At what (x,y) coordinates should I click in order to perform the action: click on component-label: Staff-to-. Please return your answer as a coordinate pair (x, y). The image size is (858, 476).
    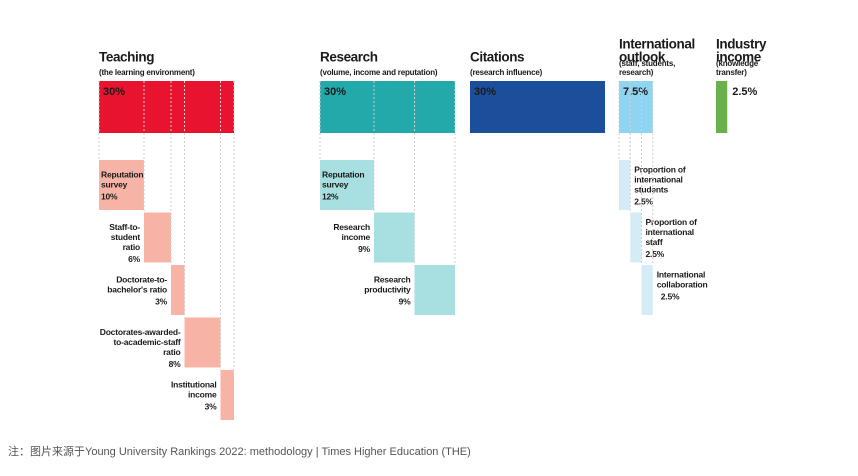
    Looking at the image, I should click on (124, 227).